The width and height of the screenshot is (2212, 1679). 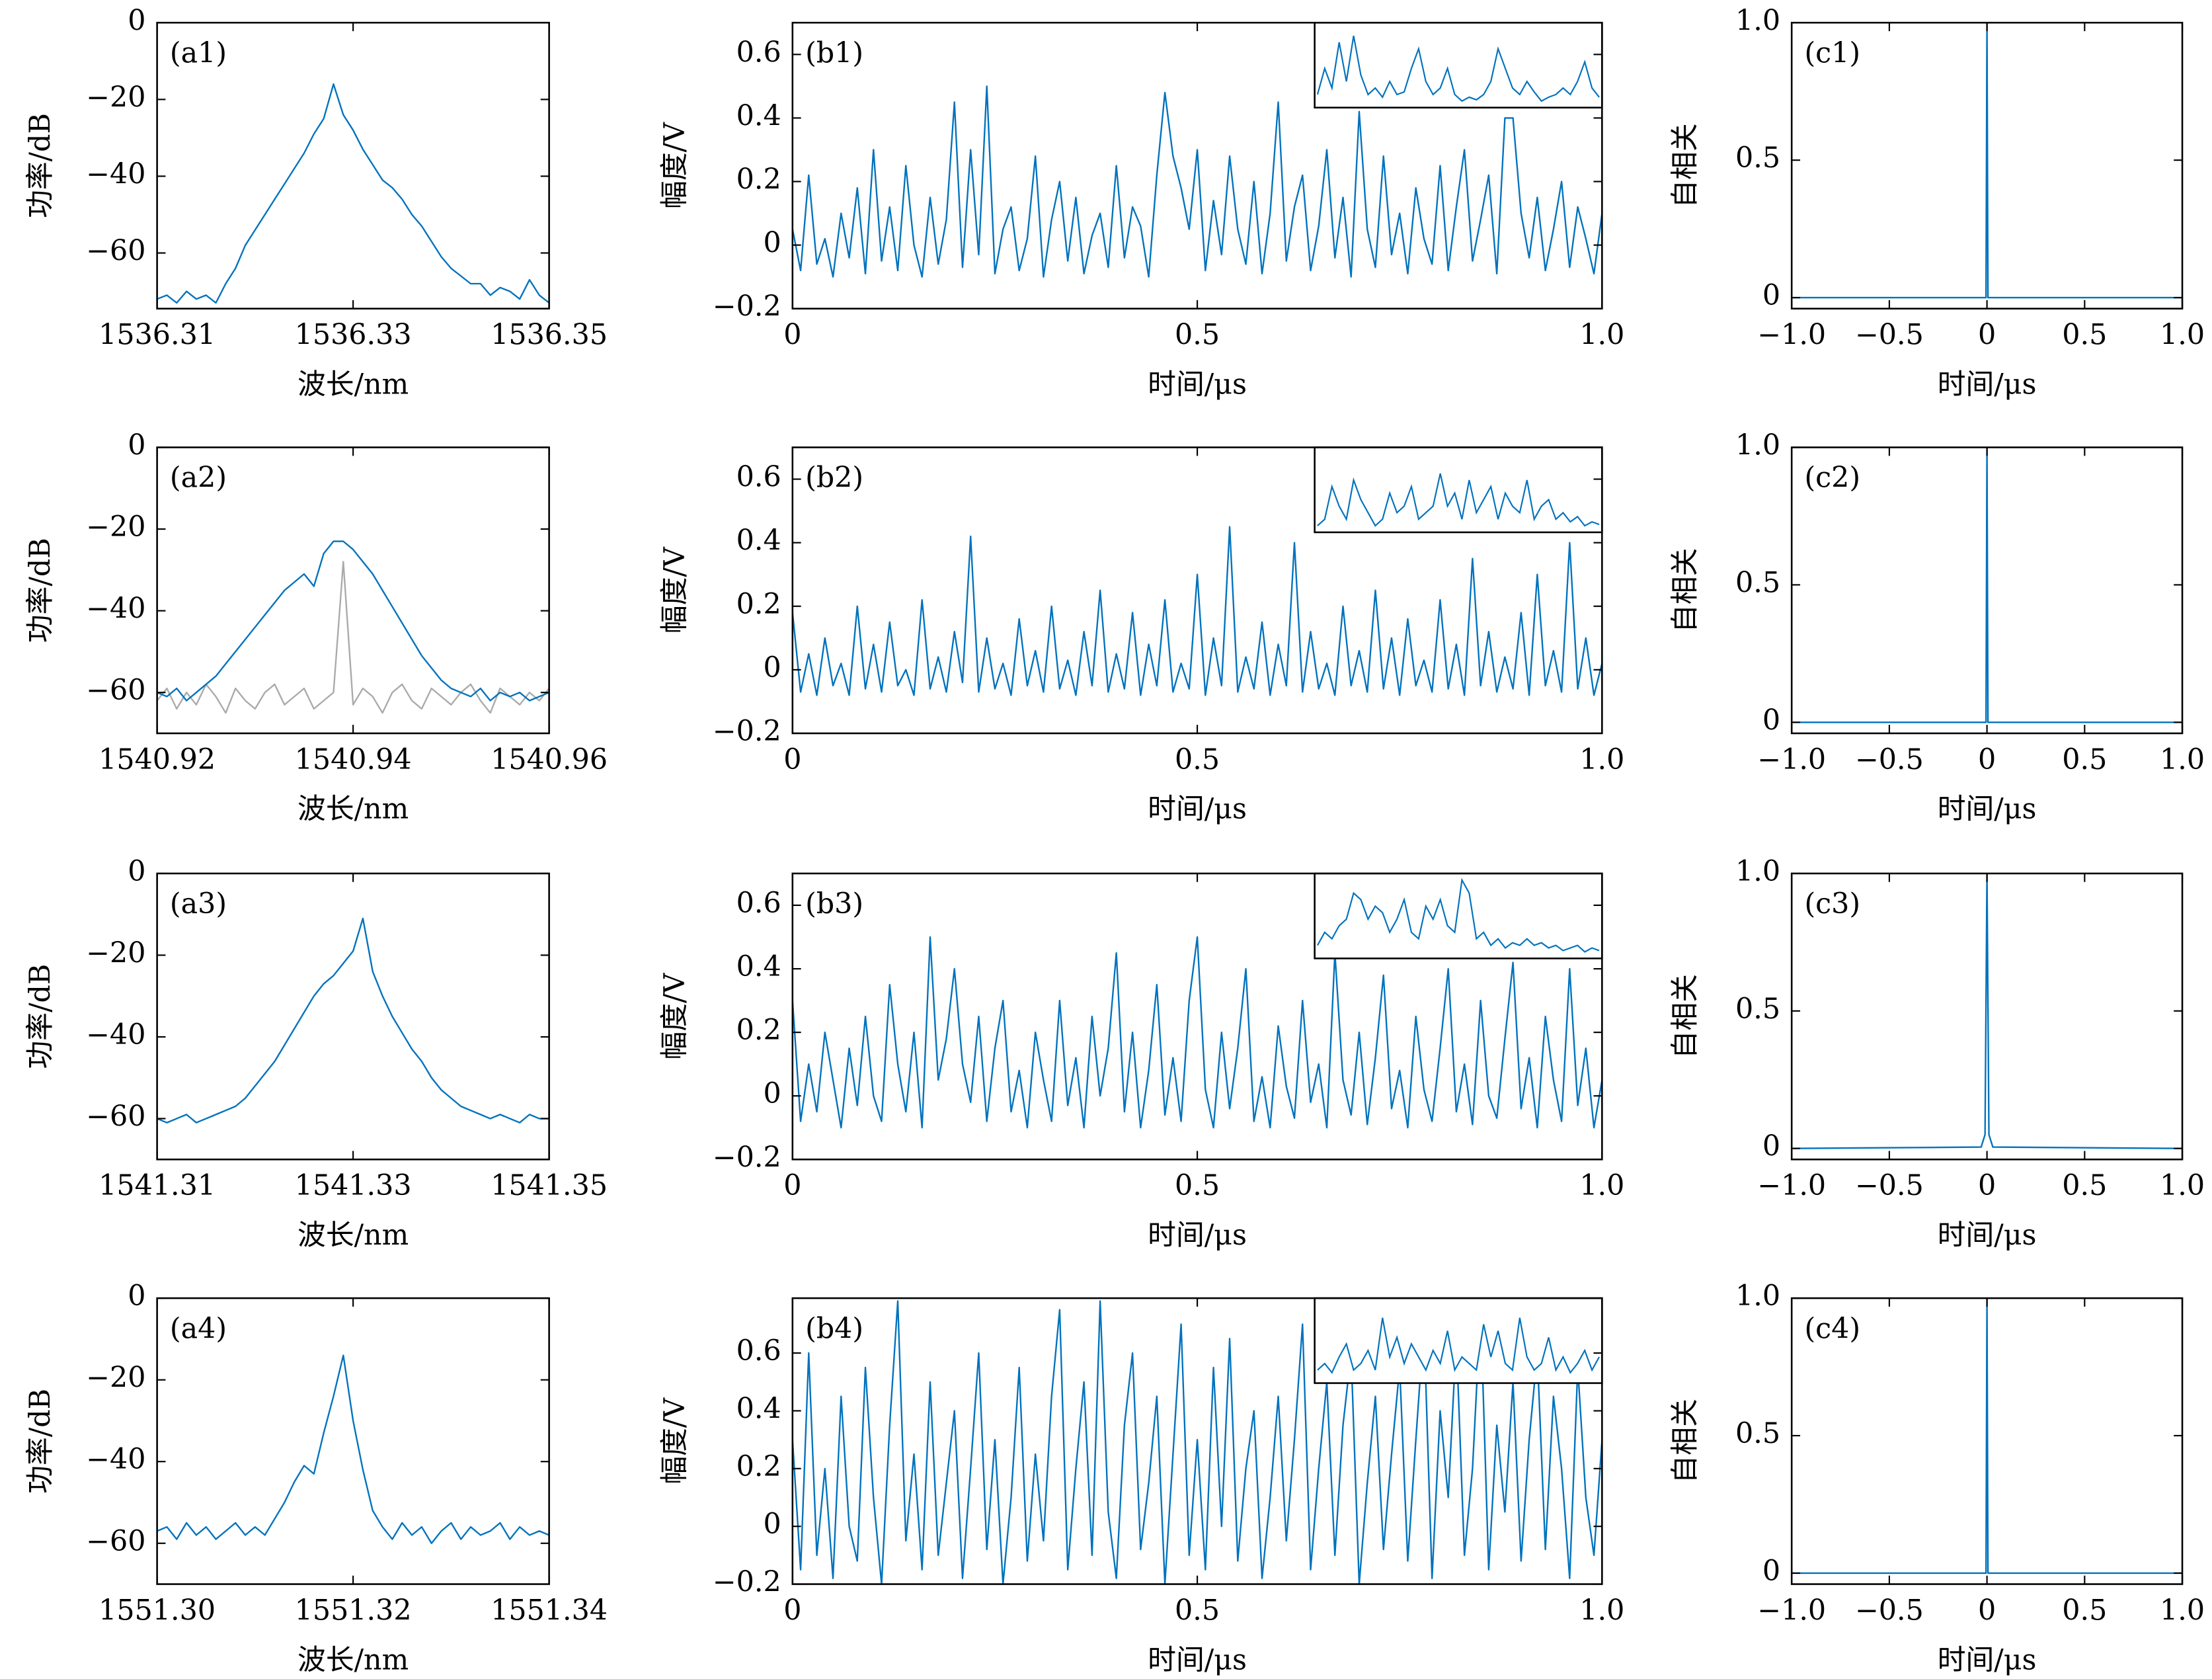 What do you see at coordinates (198, 904) in the screenshot?
I see `panel-label: (a3)` at bounding box center [198, 904].